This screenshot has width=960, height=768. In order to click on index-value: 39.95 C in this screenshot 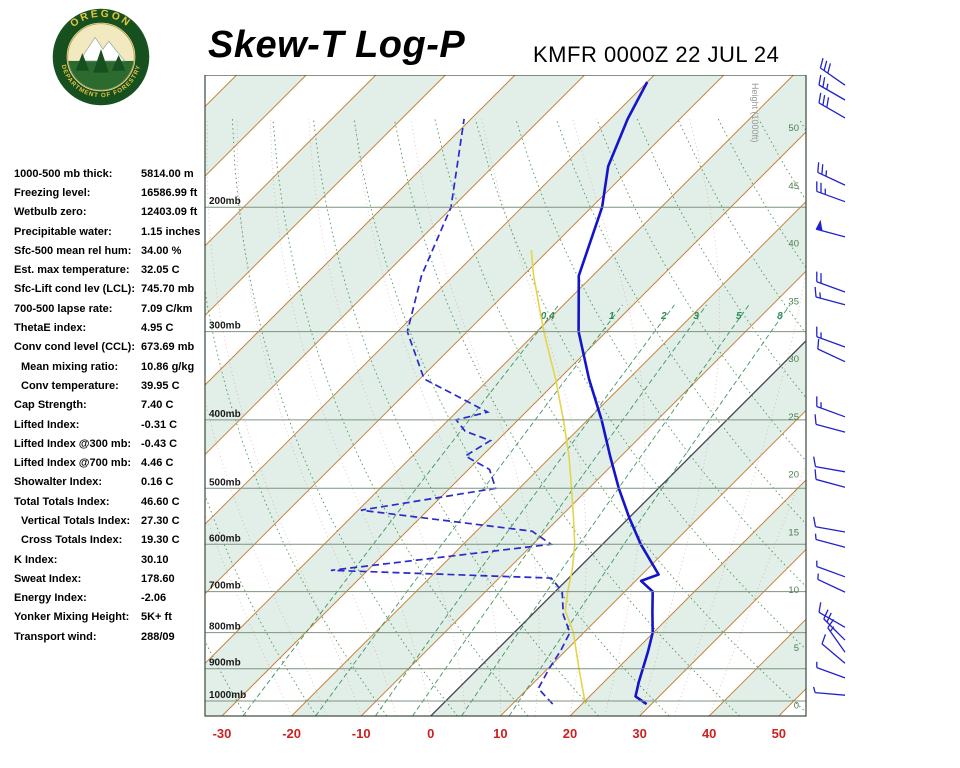, I will do `click(160, 385)`.